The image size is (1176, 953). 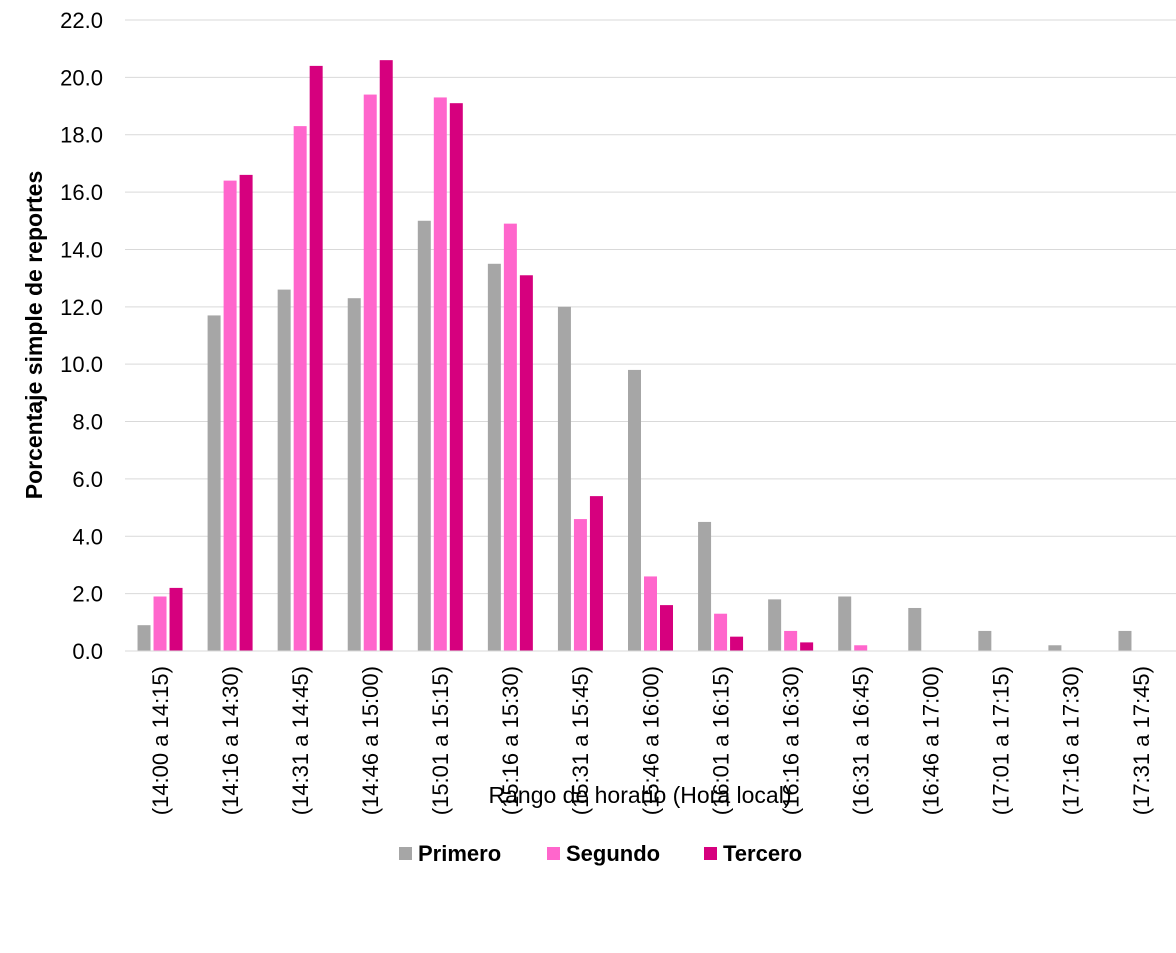 I want to click on x-tick-label: (15:46 a 16:00), so click(x=650, y=740).